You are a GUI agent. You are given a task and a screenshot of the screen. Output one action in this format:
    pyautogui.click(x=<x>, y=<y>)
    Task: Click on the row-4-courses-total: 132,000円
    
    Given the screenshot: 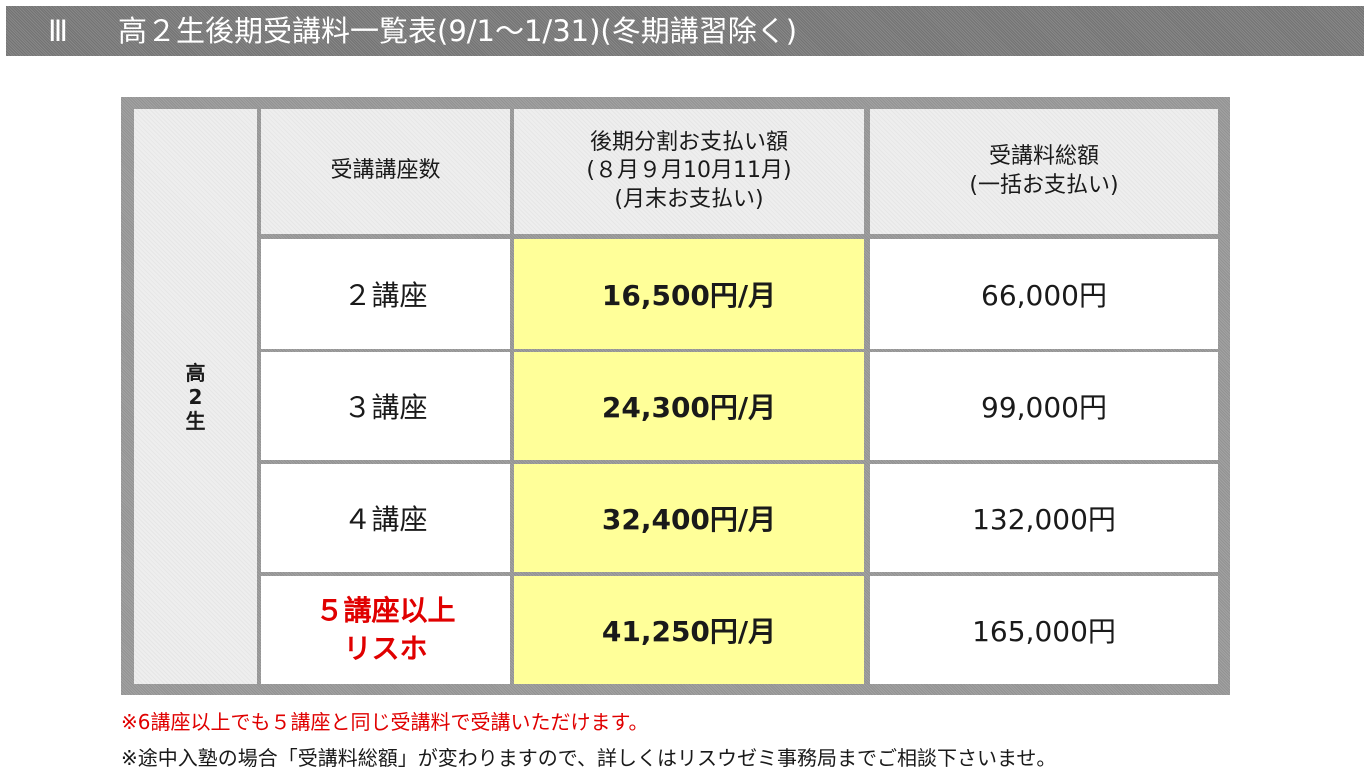 What is the action you would take?
    pyautogui.click(x=1044, y=518)
    